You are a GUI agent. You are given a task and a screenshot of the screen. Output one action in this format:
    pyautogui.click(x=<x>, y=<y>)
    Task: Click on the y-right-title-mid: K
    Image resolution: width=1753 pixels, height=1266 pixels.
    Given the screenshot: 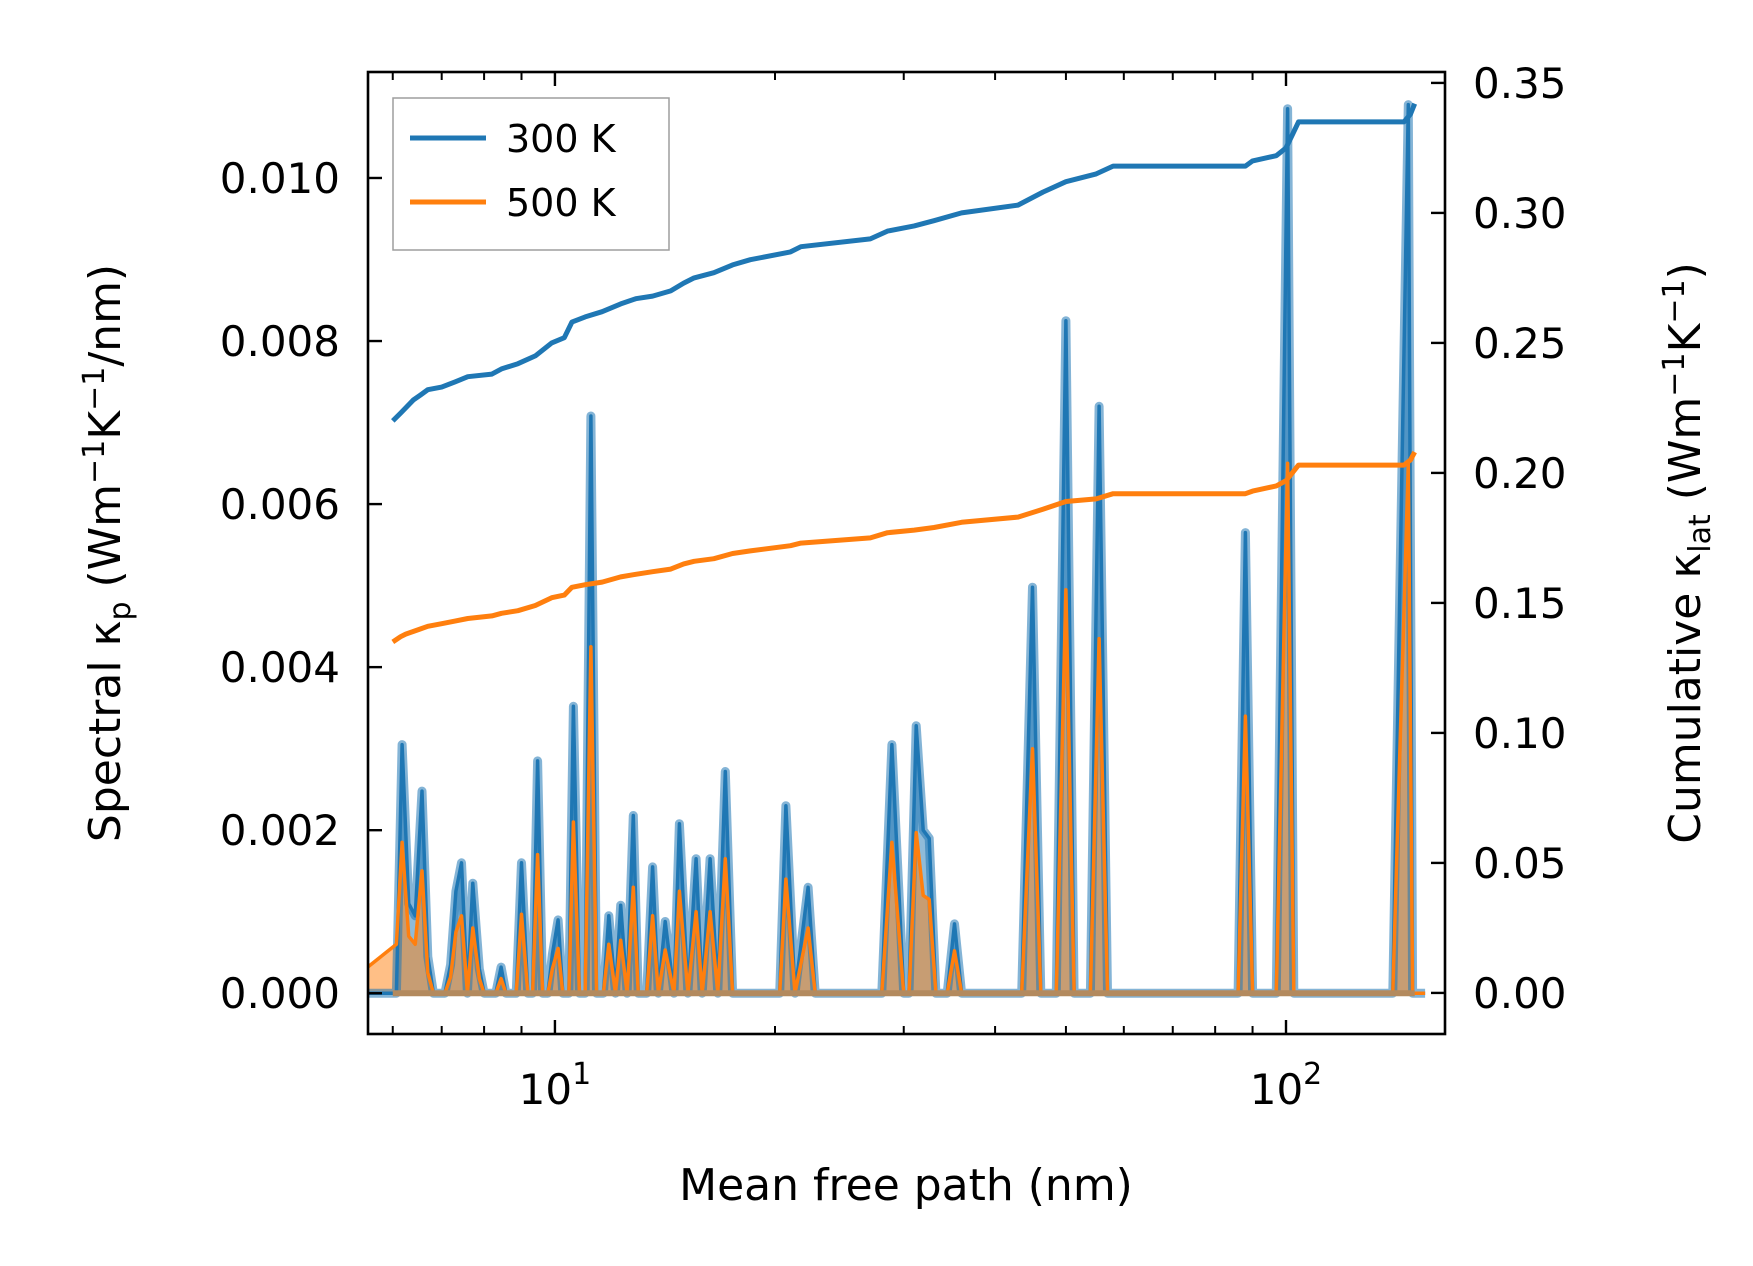 What is the action you would take?
    pyautogui.click(x=1685, y=337)
    